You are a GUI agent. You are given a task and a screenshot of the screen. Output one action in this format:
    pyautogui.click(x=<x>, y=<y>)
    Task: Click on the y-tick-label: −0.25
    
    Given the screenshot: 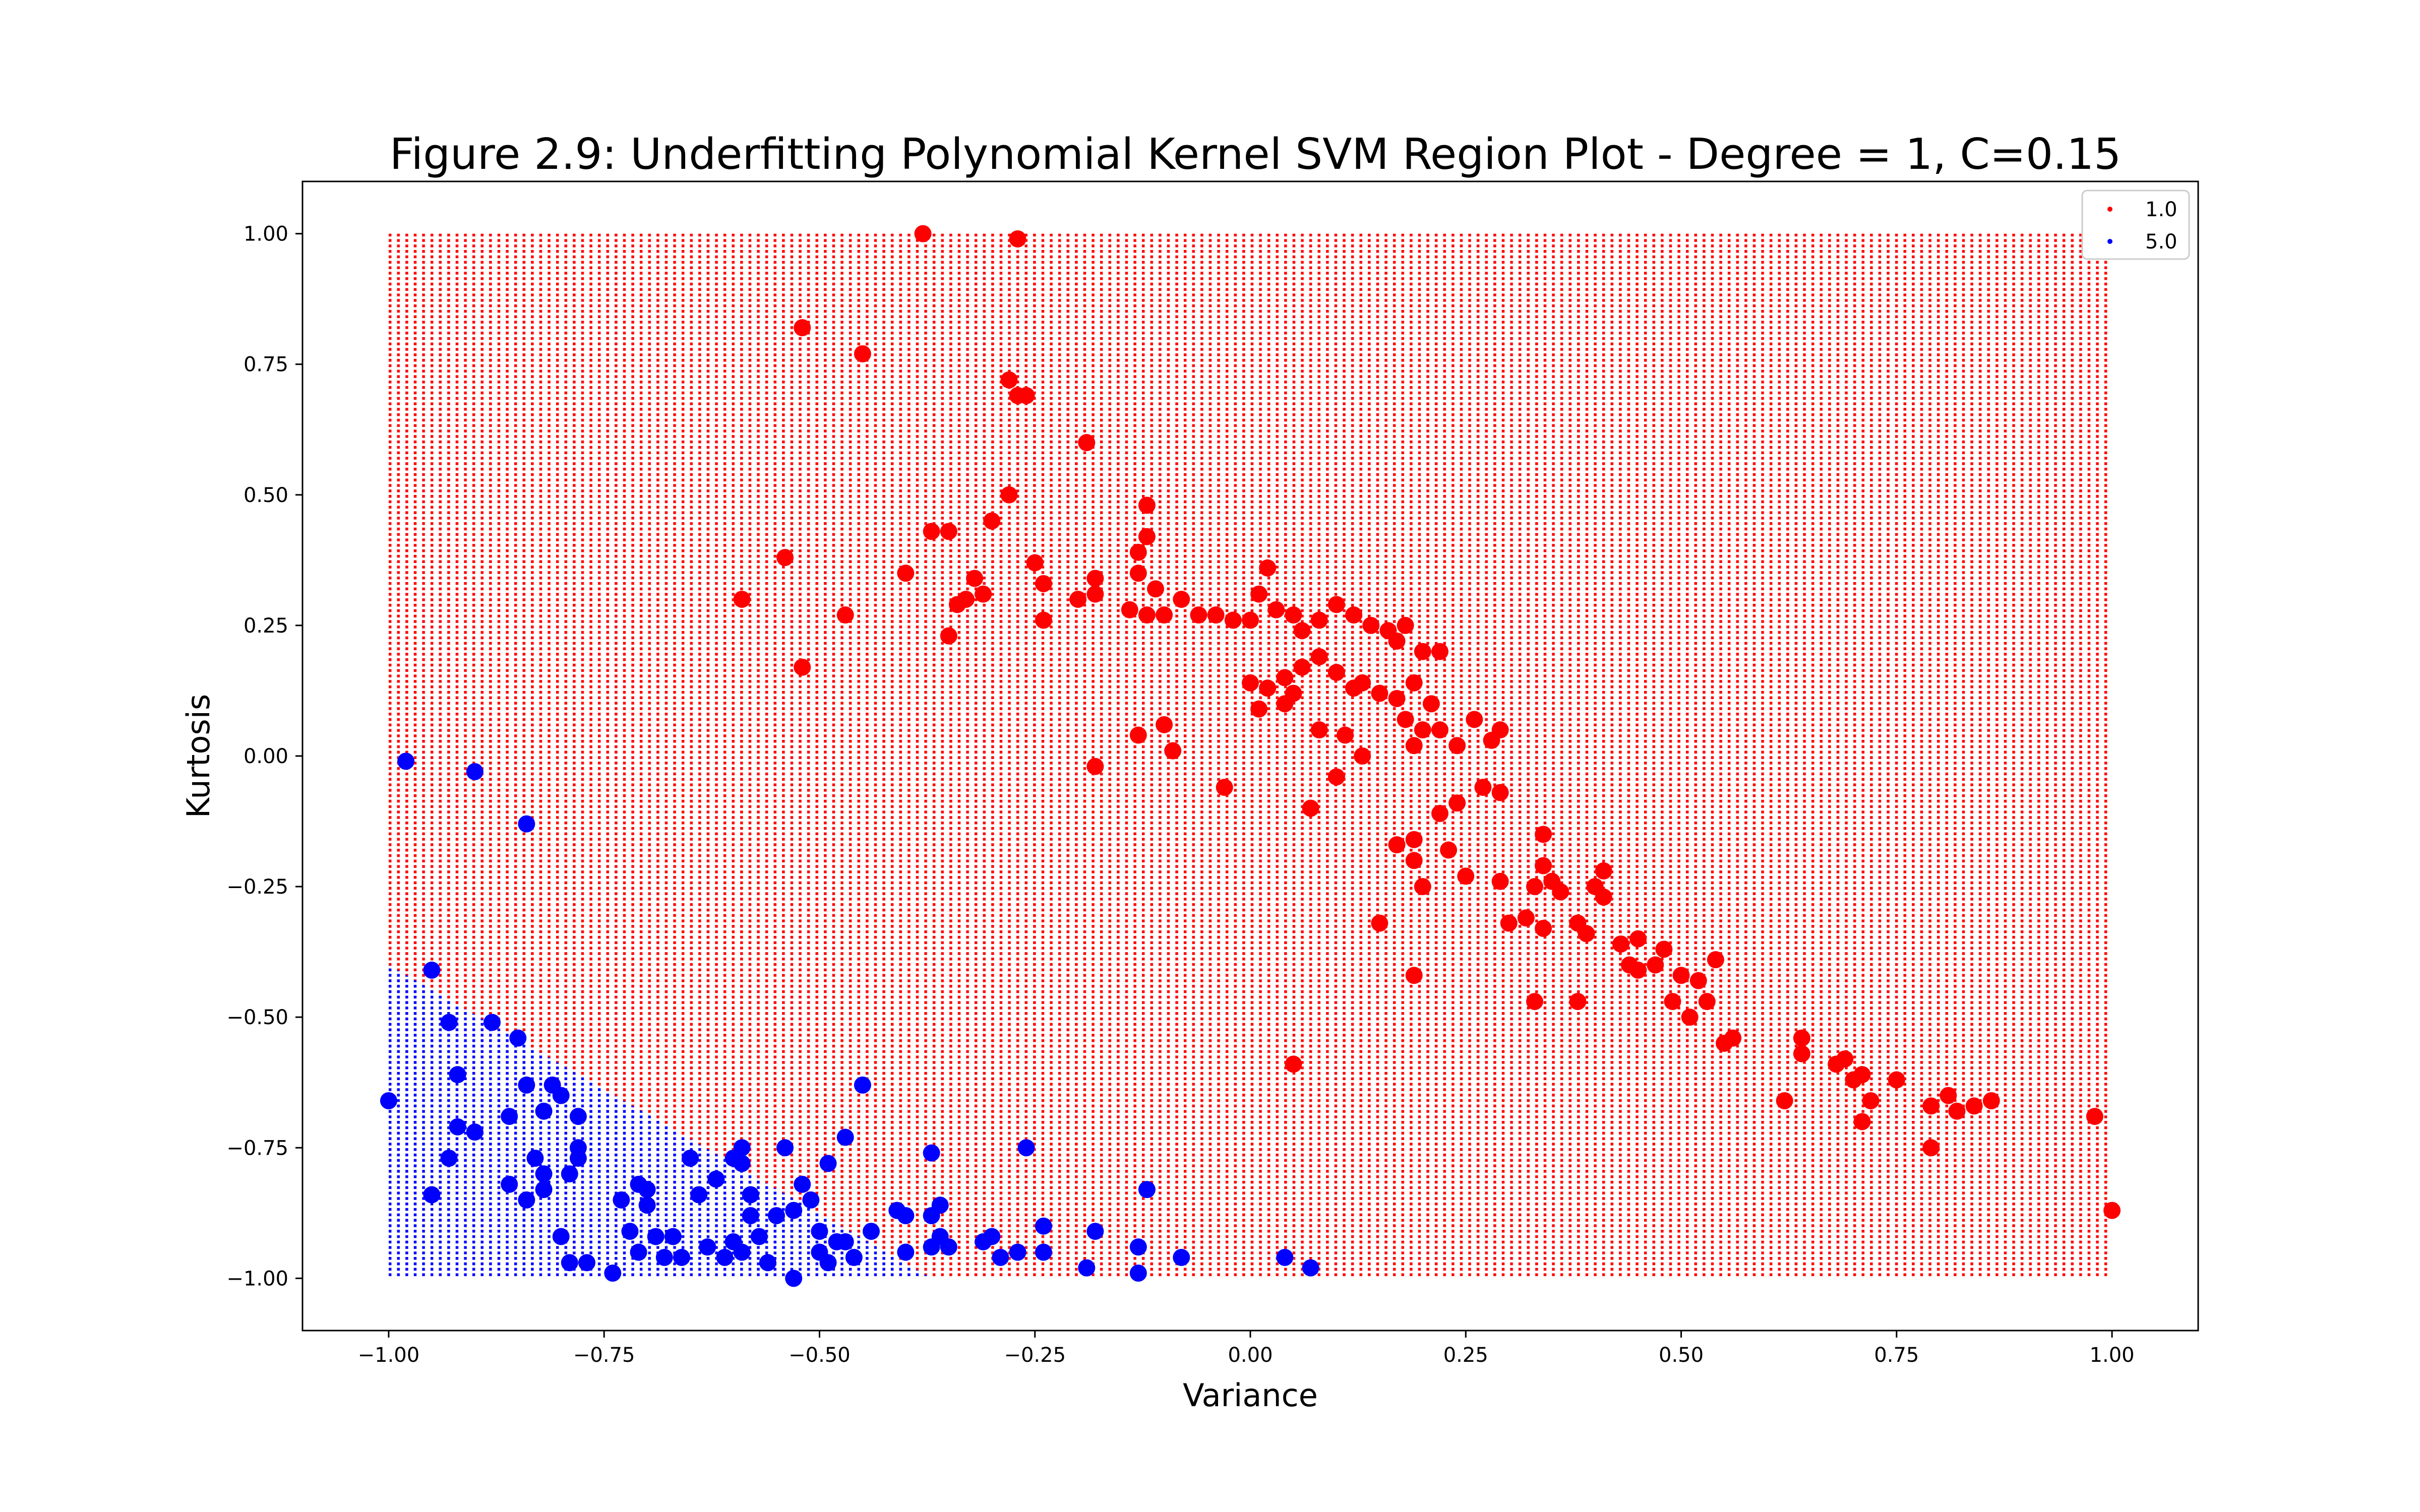 What is the action you would take?
    pyautogui.click(x=257, y=887)
    